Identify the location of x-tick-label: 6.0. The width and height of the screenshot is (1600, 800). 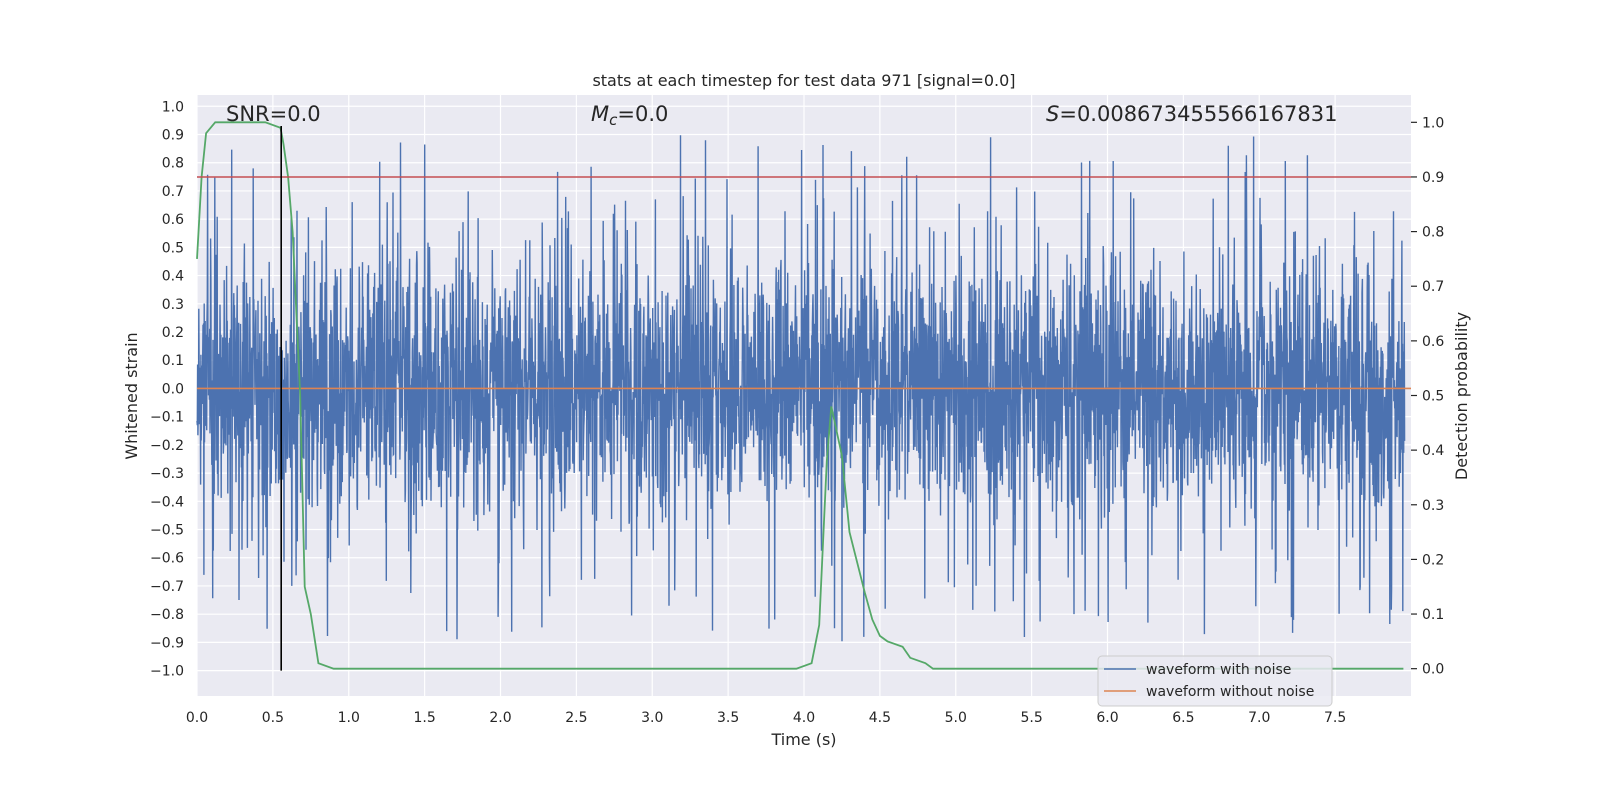
(1107, 718).